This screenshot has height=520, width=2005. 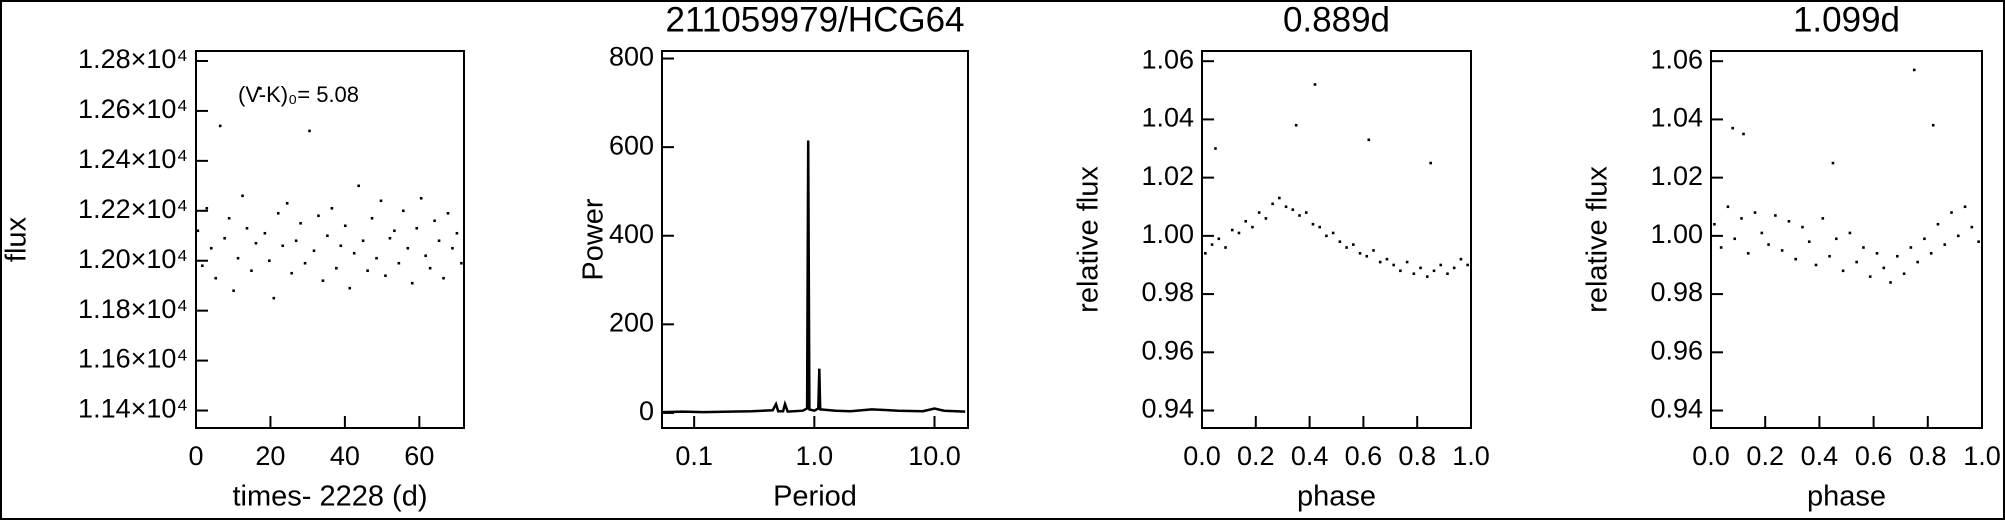 What do you see at coordinates (270, 456) in the screenshot?
I see `x-tick-label: 20` at bounding box center [270, 456].